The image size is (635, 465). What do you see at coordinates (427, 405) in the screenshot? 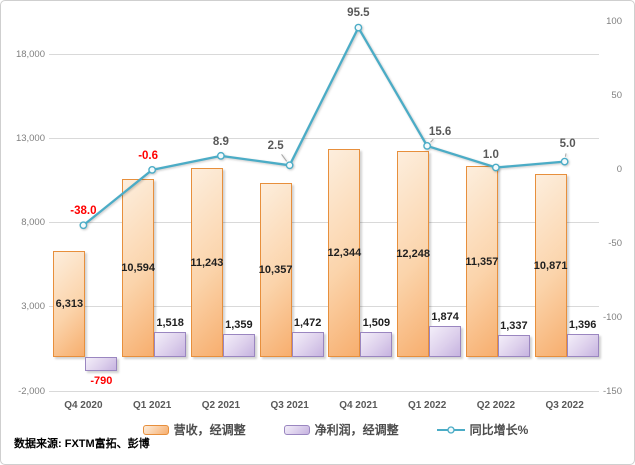
I see `x-axis-category-label: Q1 2022` at bounding box center [427, 405].